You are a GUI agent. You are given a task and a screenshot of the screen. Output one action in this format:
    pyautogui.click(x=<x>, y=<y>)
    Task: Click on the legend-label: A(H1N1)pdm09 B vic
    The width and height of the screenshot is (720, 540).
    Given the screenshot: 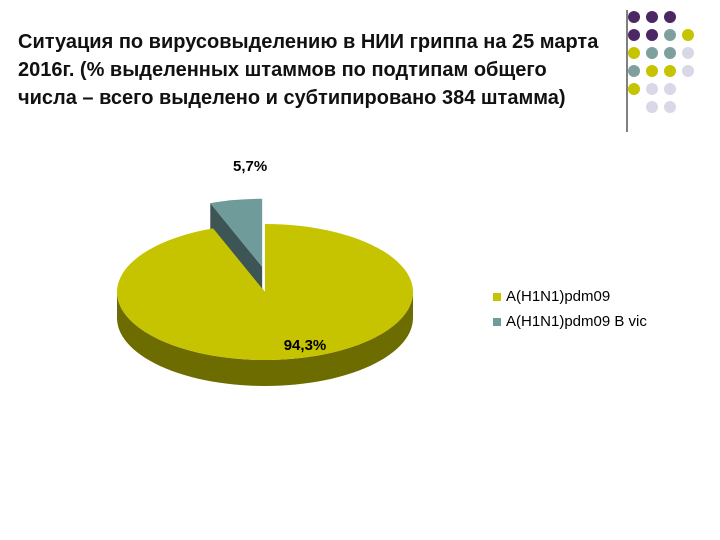 What is the action you would take?
    pyautogui.click(x=576, y=321)
    